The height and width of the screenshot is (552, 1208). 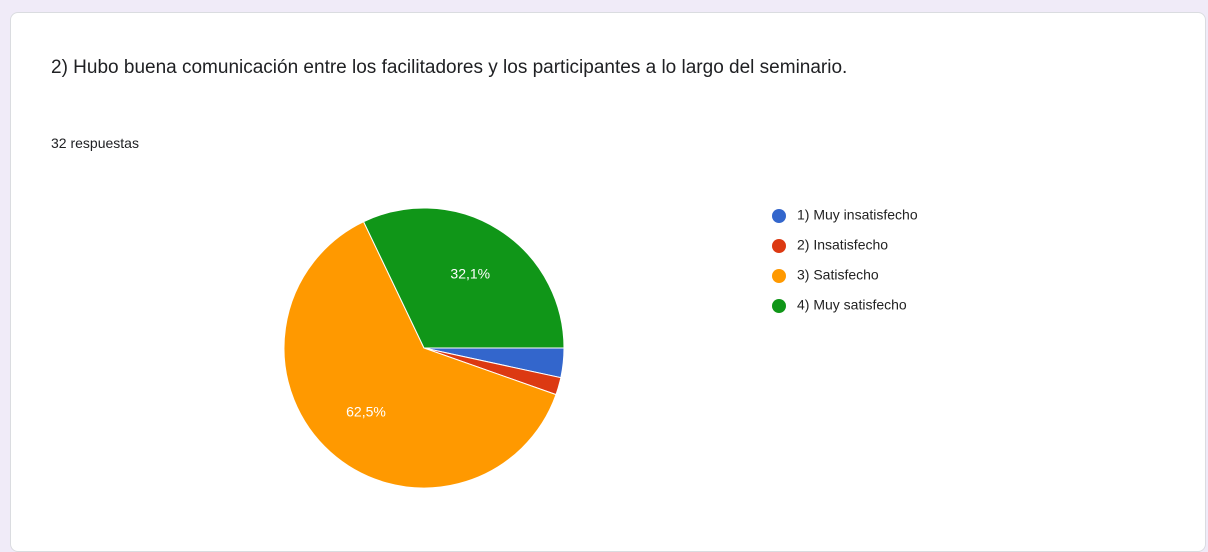 What do you see at coordinates (852, 305) in the screenshot?
I see `legend-label: 4) Muy satisfecho` at bounding box center [852, 305].